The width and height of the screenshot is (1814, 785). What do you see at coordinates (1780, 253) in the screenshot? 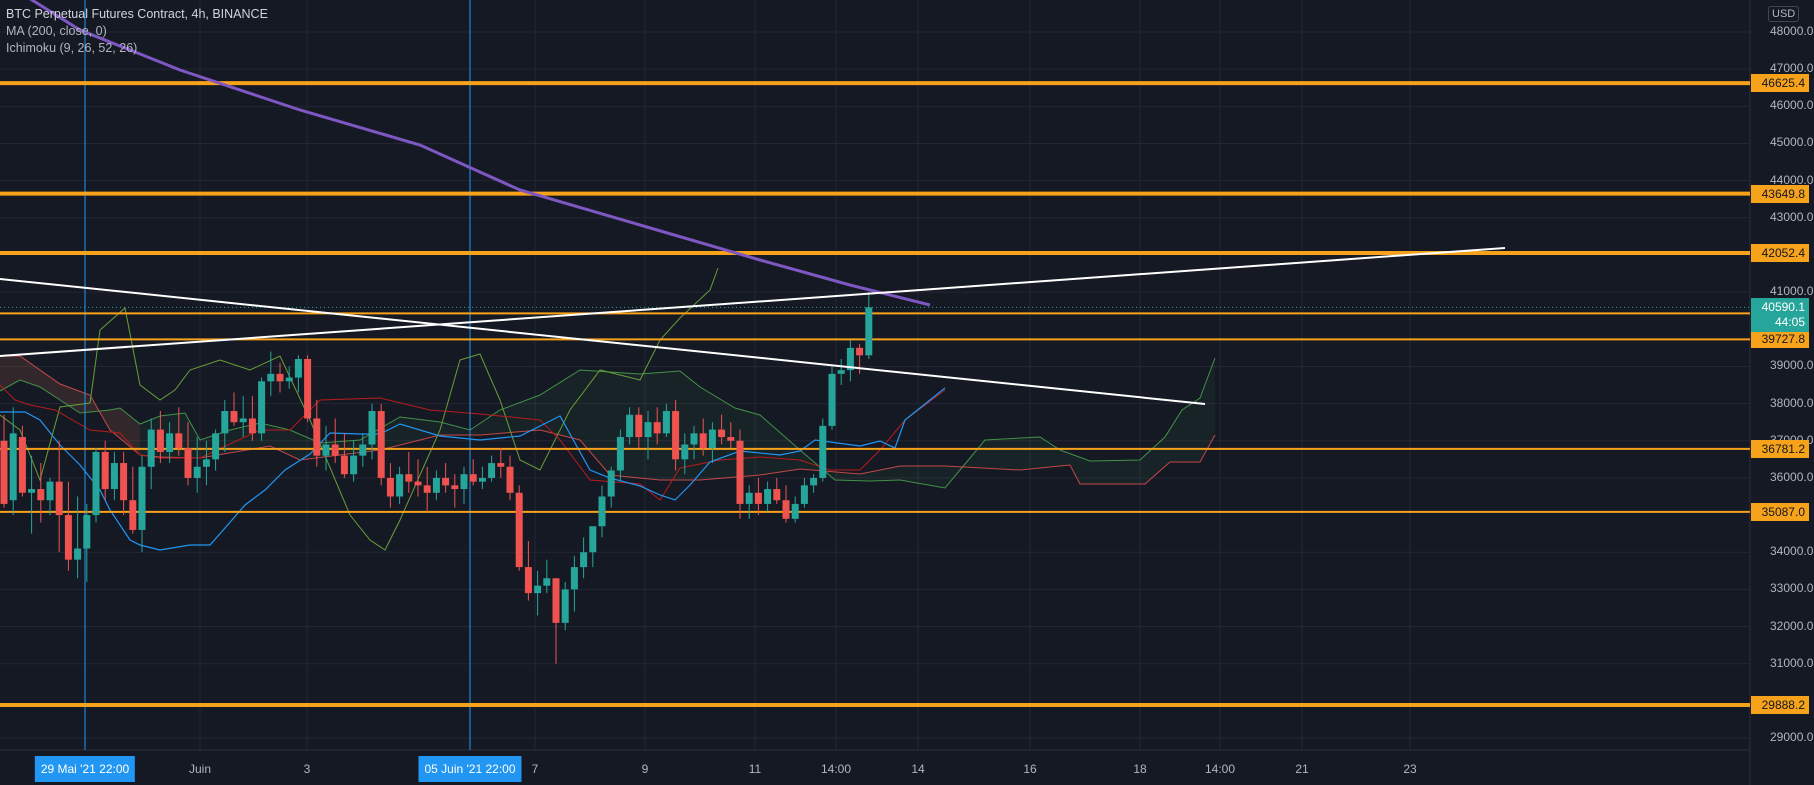
I see `level-price-label: 42052.4` at bounding box center [1780, 253].